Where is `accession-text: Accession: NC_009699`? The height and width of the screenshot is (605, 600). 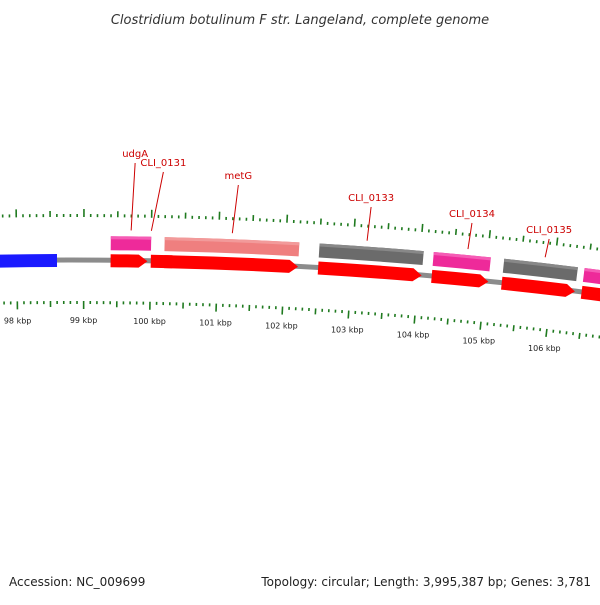 accession-text: Accession: NC_009699 is located at coordinates (77, 582).